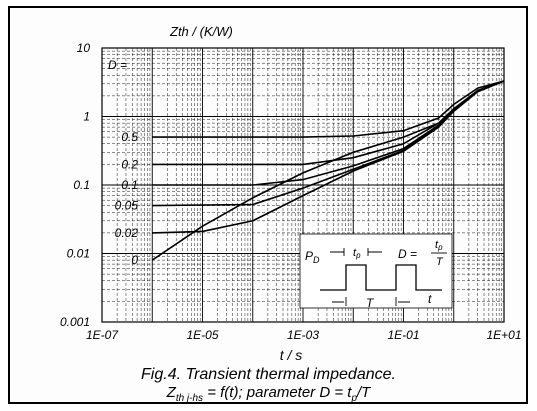 The image size is (537, 411). Describe the element at coordinates (129, 185) in the screenshot. I see `curve-label-d-0-1: 0.1` at that location.